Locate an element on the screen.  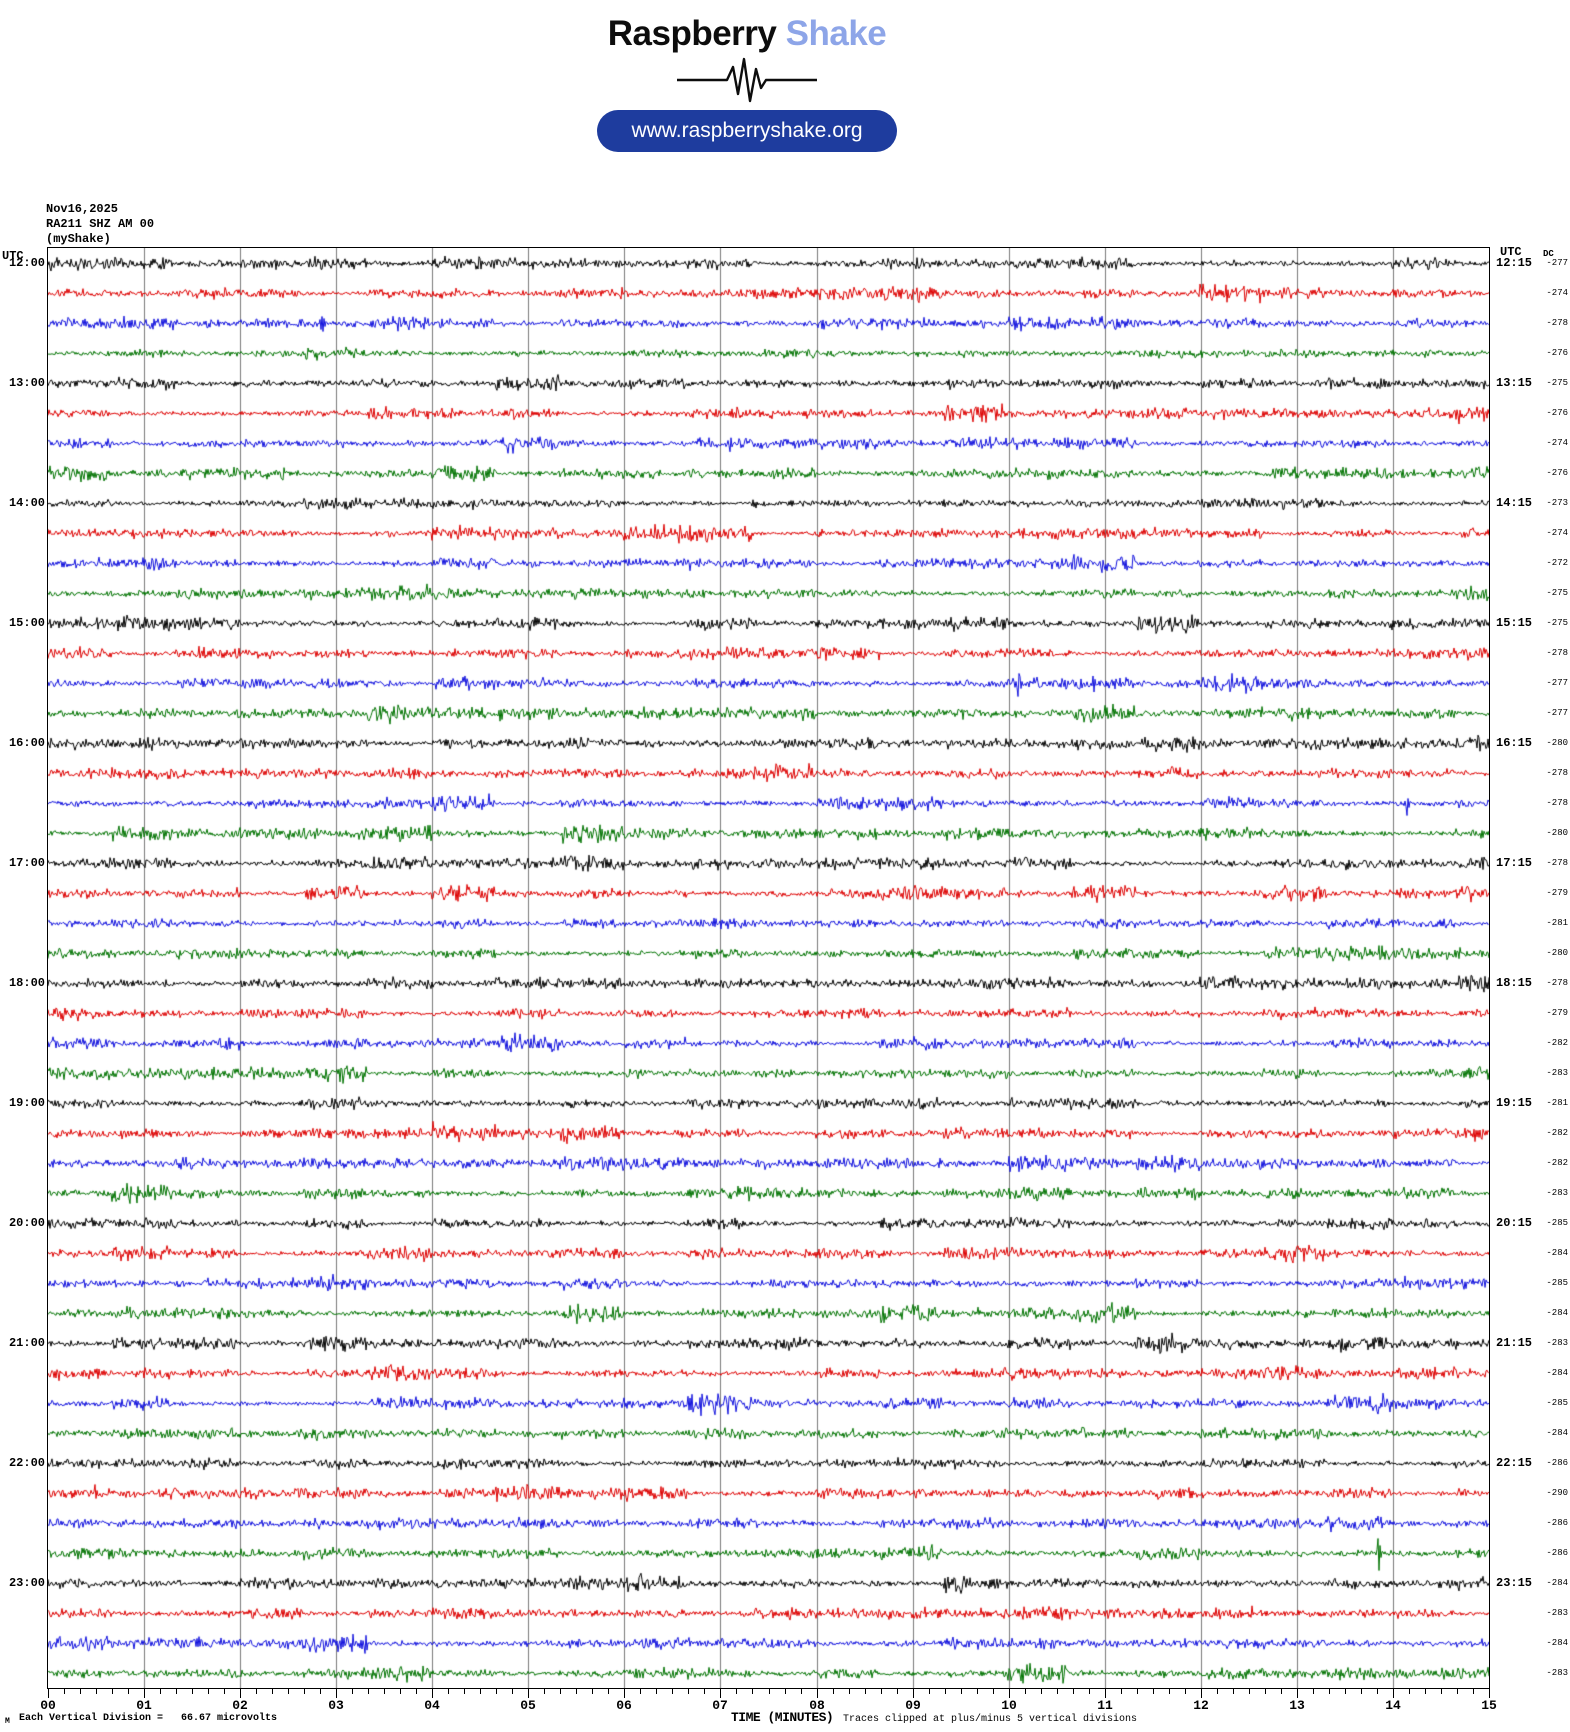
x-axis-tick-label: 10 is located at coordinates (1009, 1705).